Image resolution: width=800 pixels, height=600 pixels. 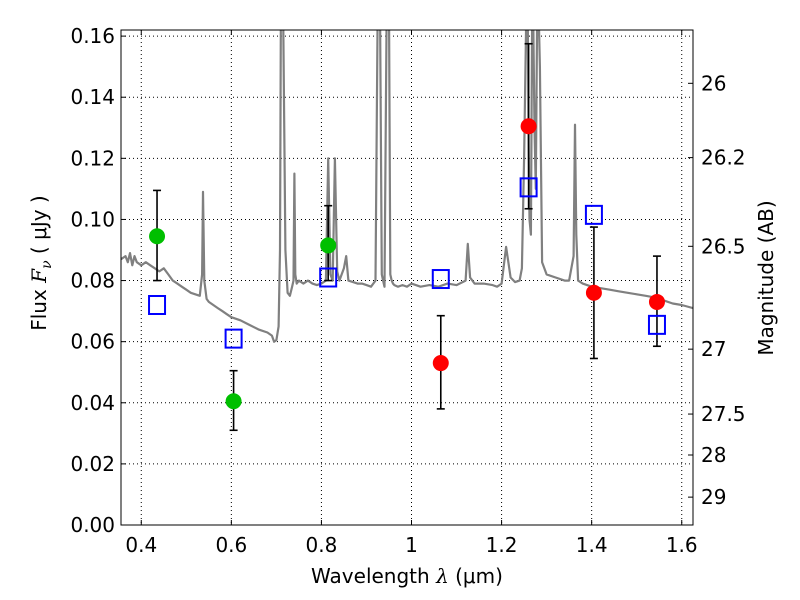 What do you see at coordinates (92, 464) in the screenshot?
I see `y-tick-label: 0.02` at bounding box center [92, 464].